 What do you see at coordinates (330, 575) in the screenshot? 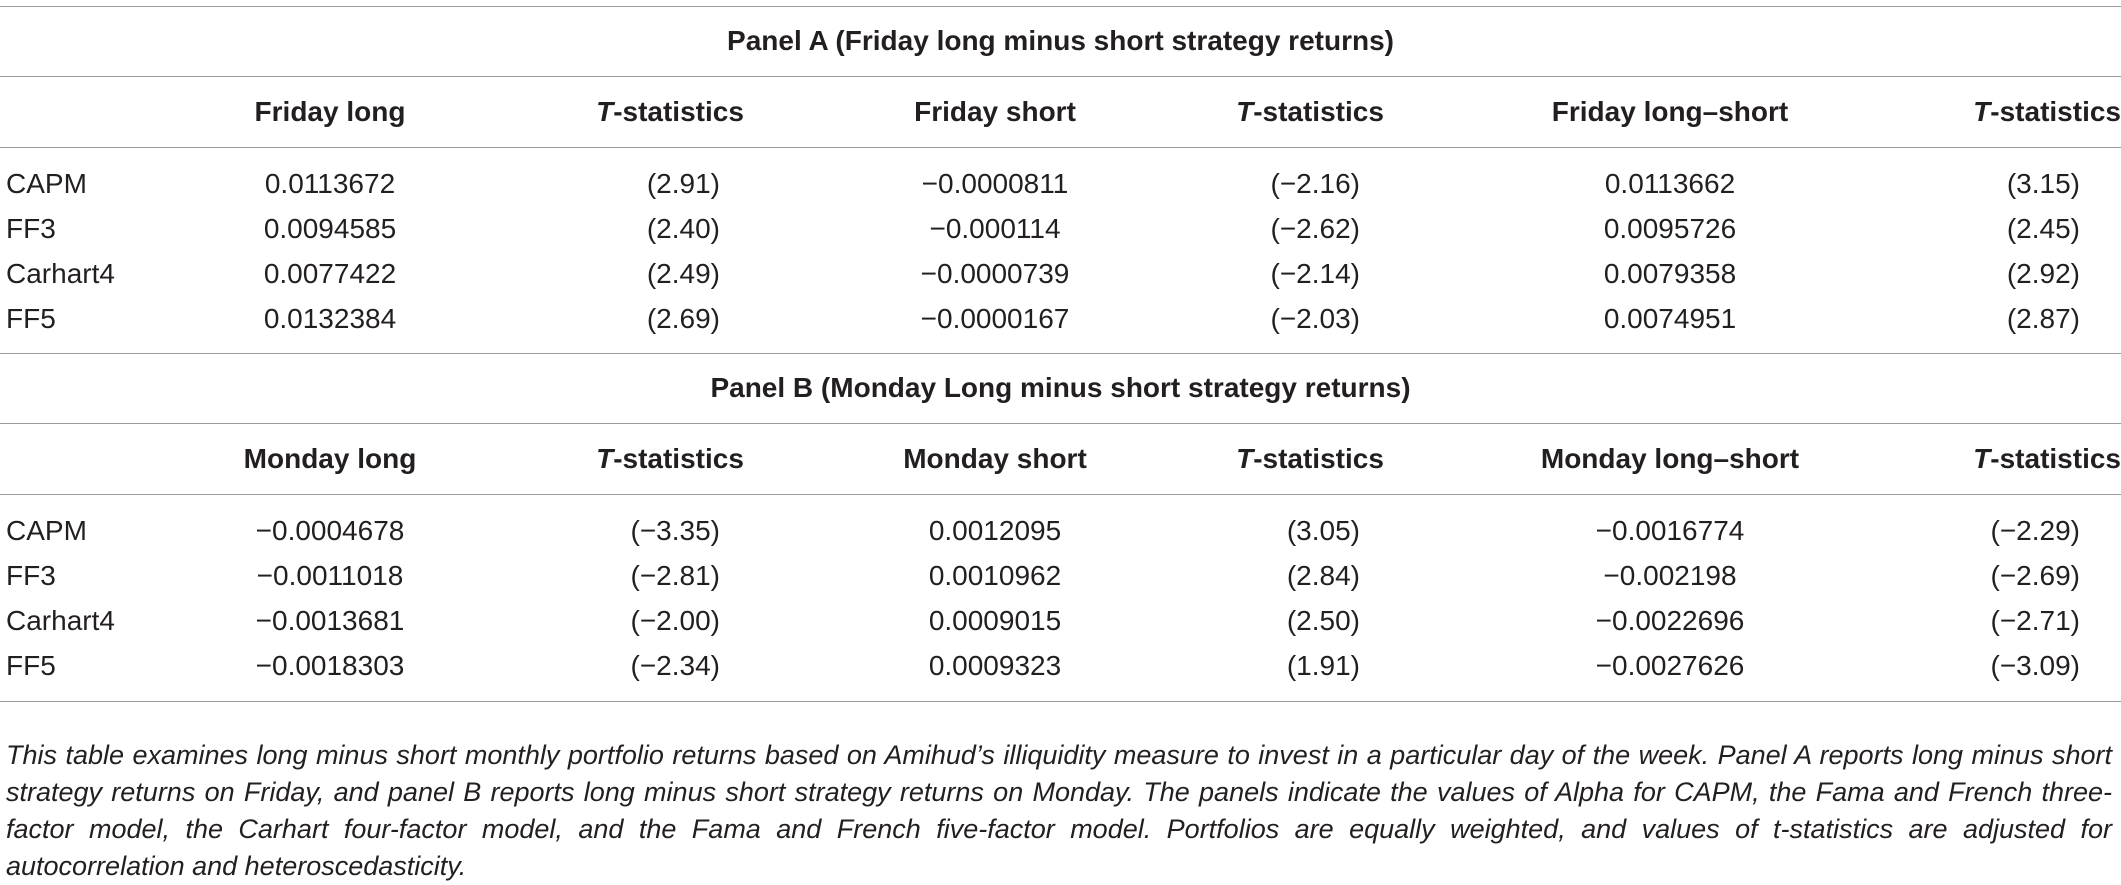
I see `table-cell: −0.0011018` at bounding box center [330, 575].